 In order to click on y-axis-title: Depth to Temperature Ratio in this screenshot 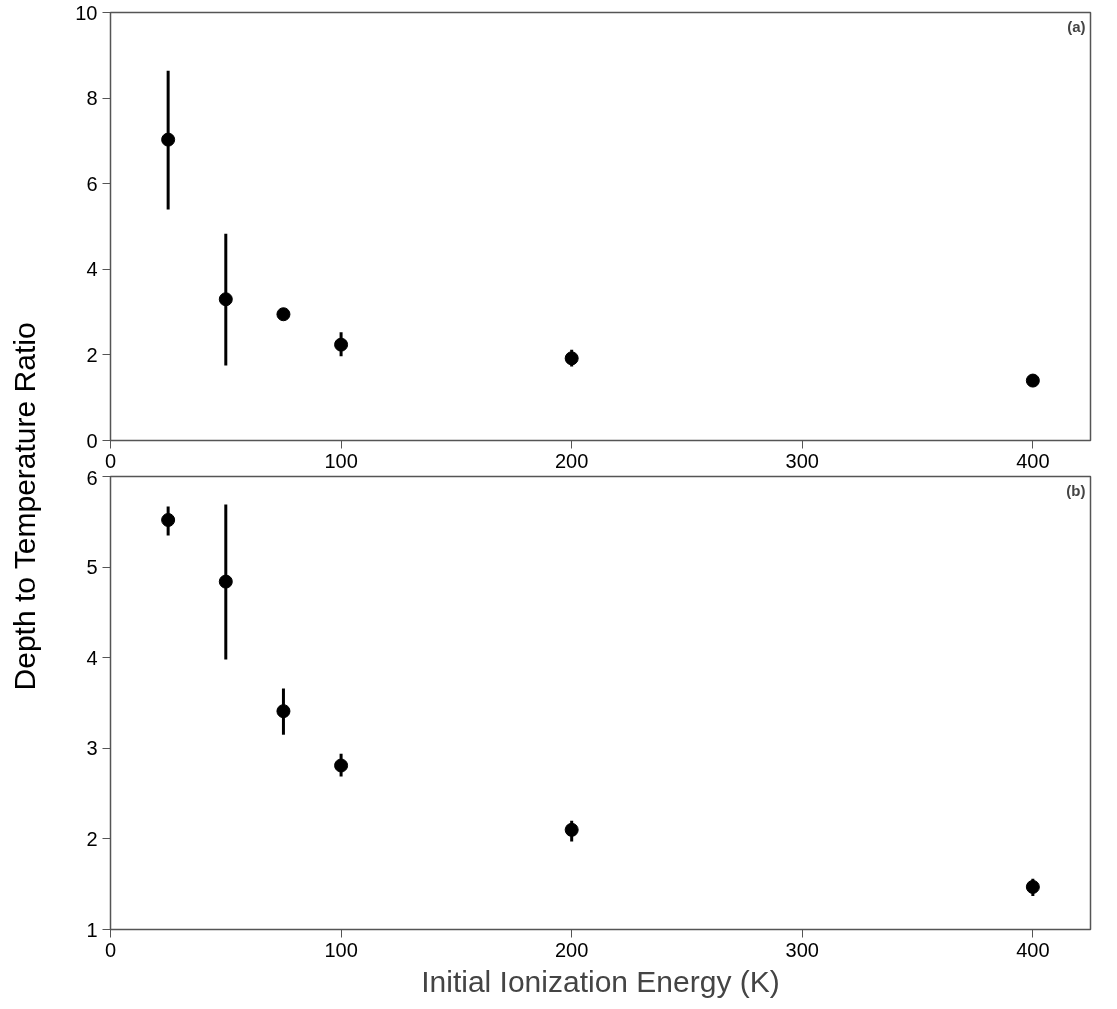, I will do `click(24, 507)`.